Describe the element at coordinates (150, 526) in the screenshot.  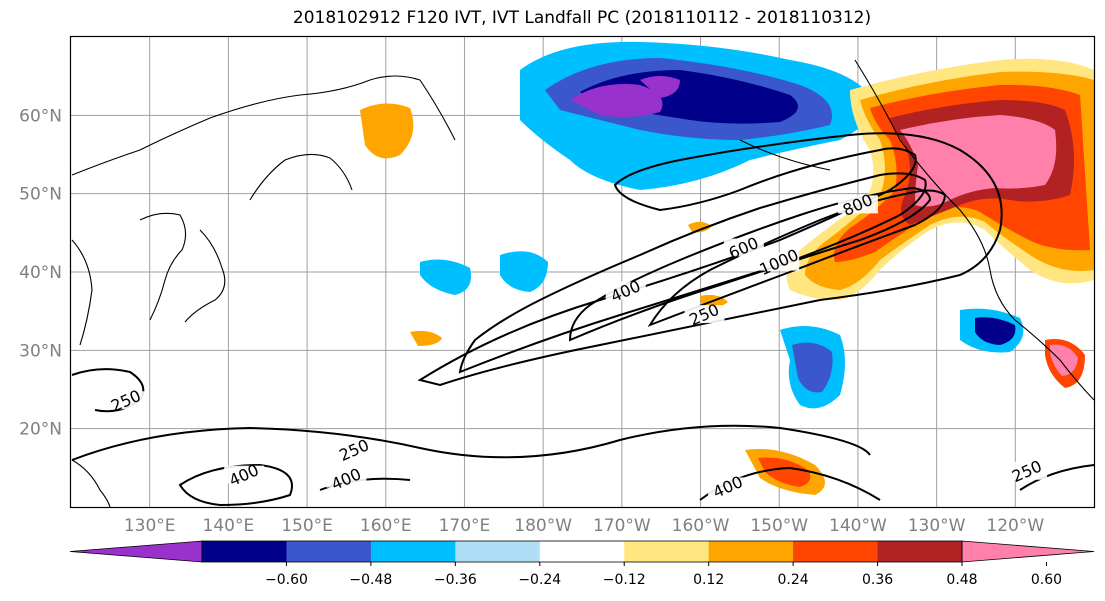
I see `lon-tick-label: 130°E` at that location.